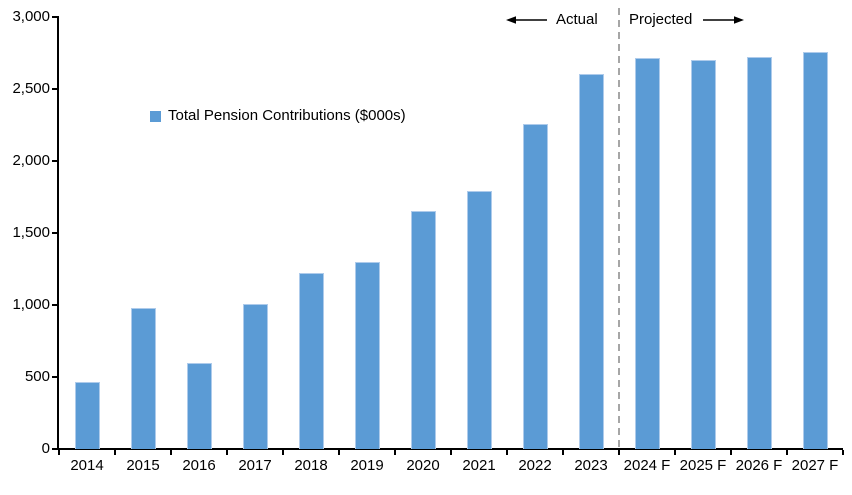 The image size is (852, 495). I want to click on actual-label: Actual, so click(577, 19).